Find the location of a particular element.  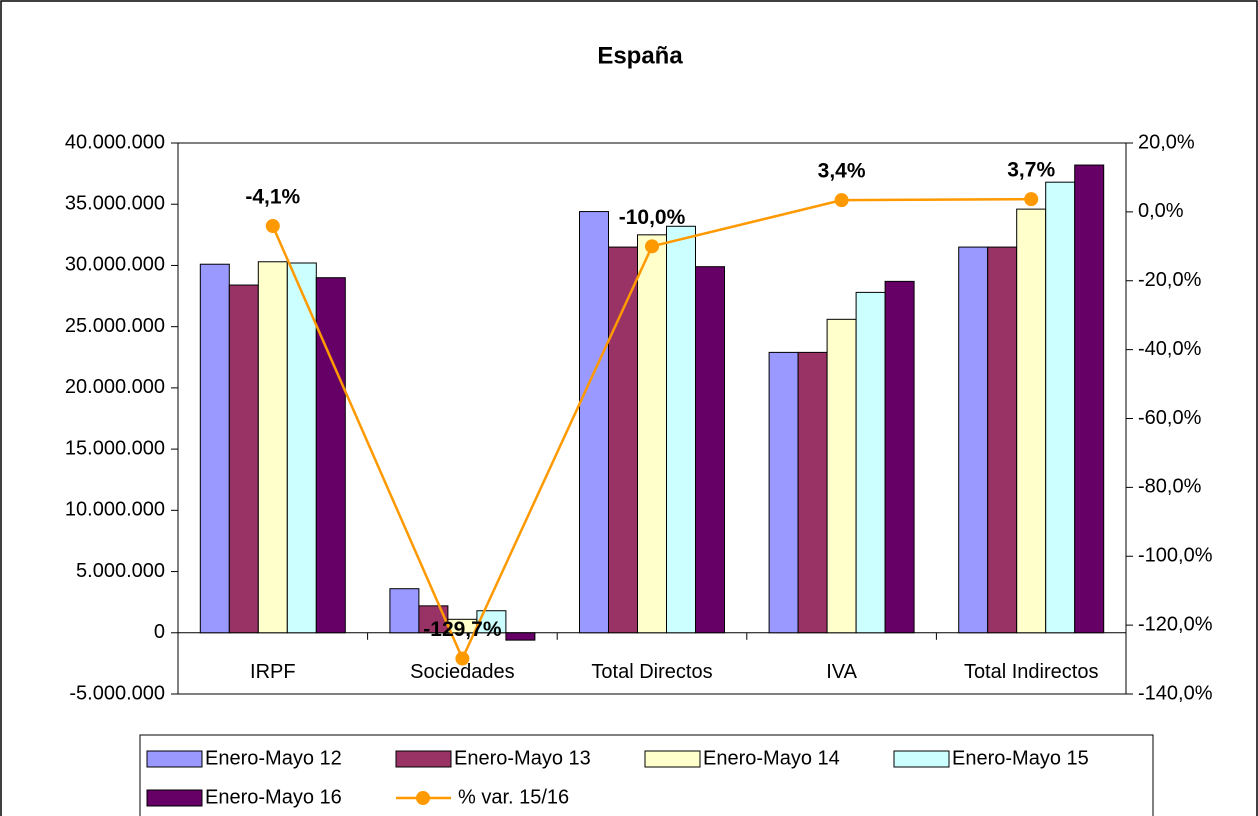

data-label: -4,1% is located at coordinates (272, 197).